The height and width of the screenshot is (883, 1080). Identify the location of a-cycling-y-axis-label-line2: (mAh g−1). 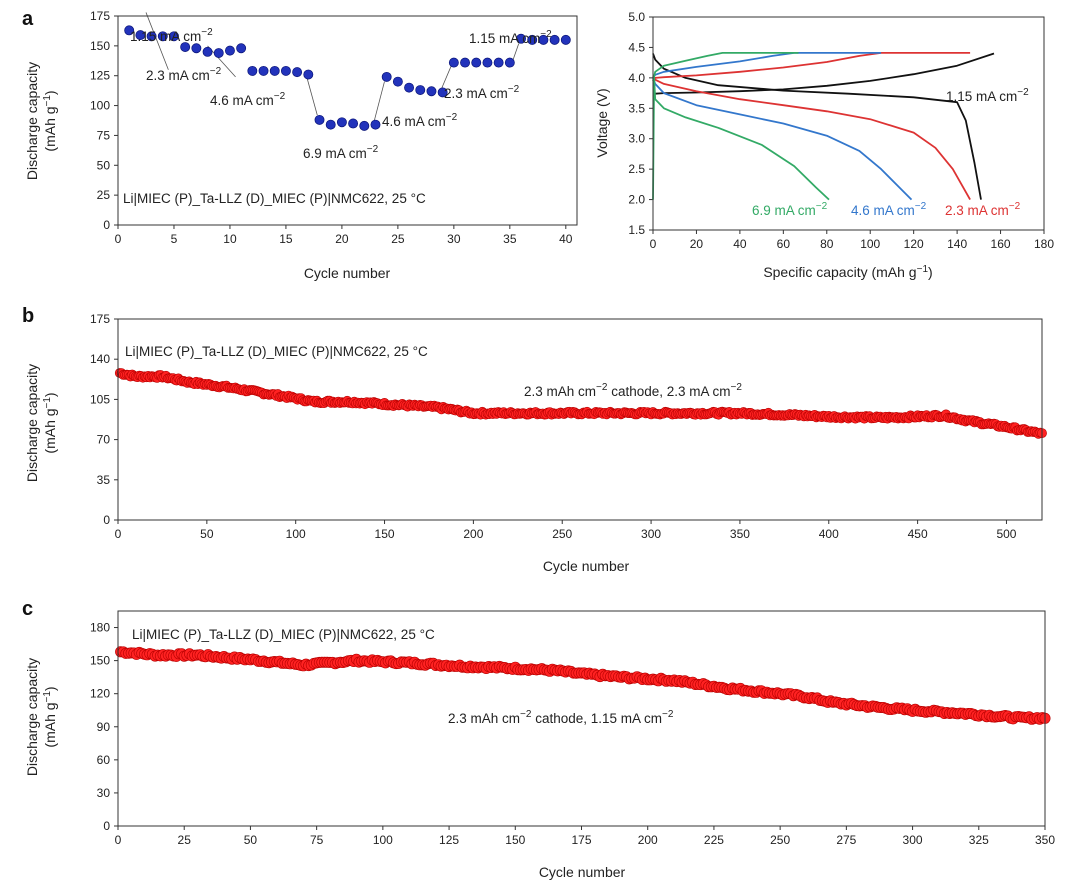
(50, 120).